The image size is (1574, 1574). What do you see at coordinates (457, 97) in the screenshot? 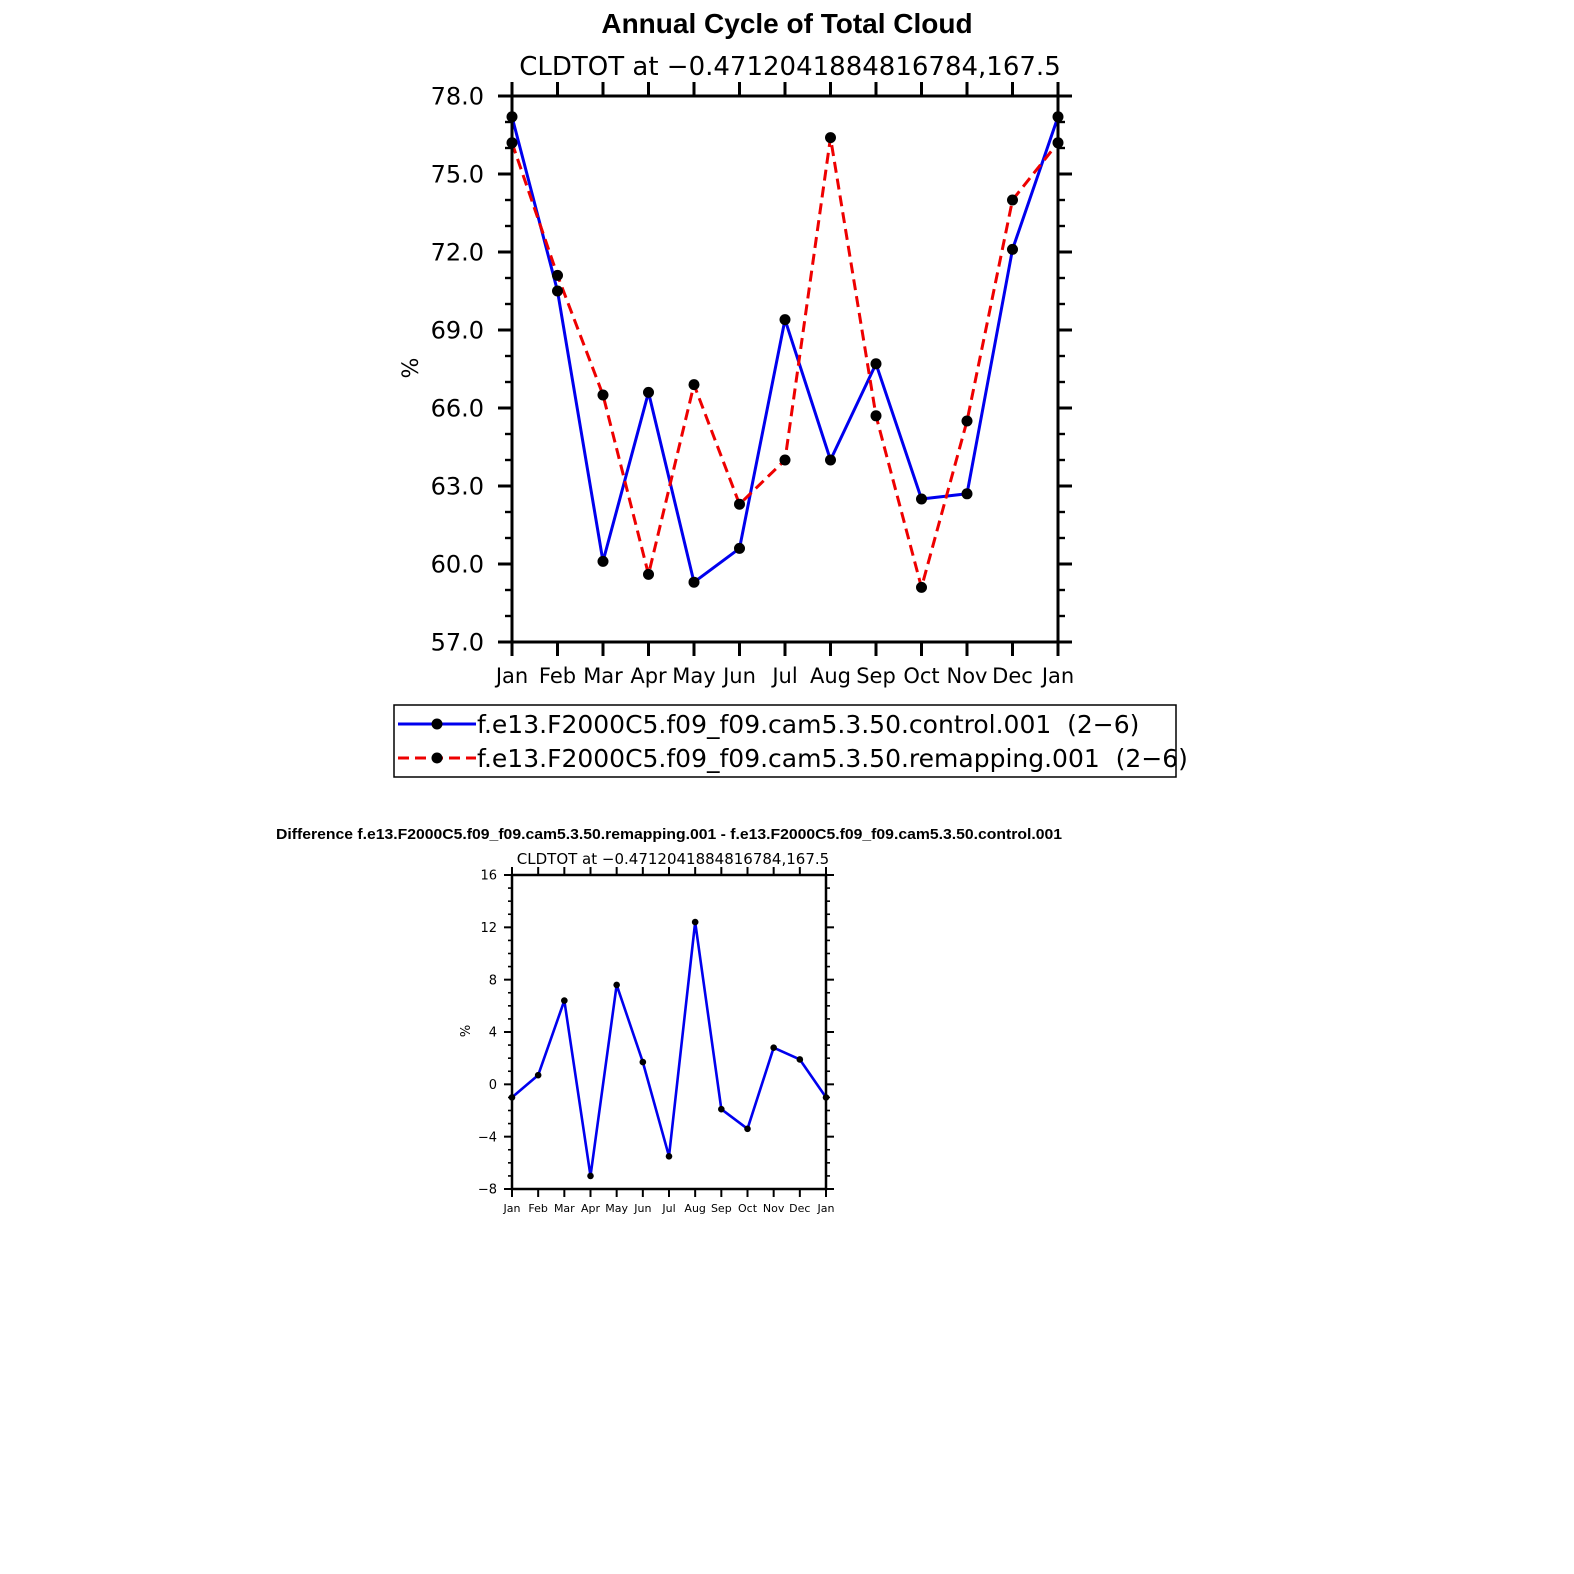
I see `y-tick-label: 78.0` at bounding box center [457, 97].